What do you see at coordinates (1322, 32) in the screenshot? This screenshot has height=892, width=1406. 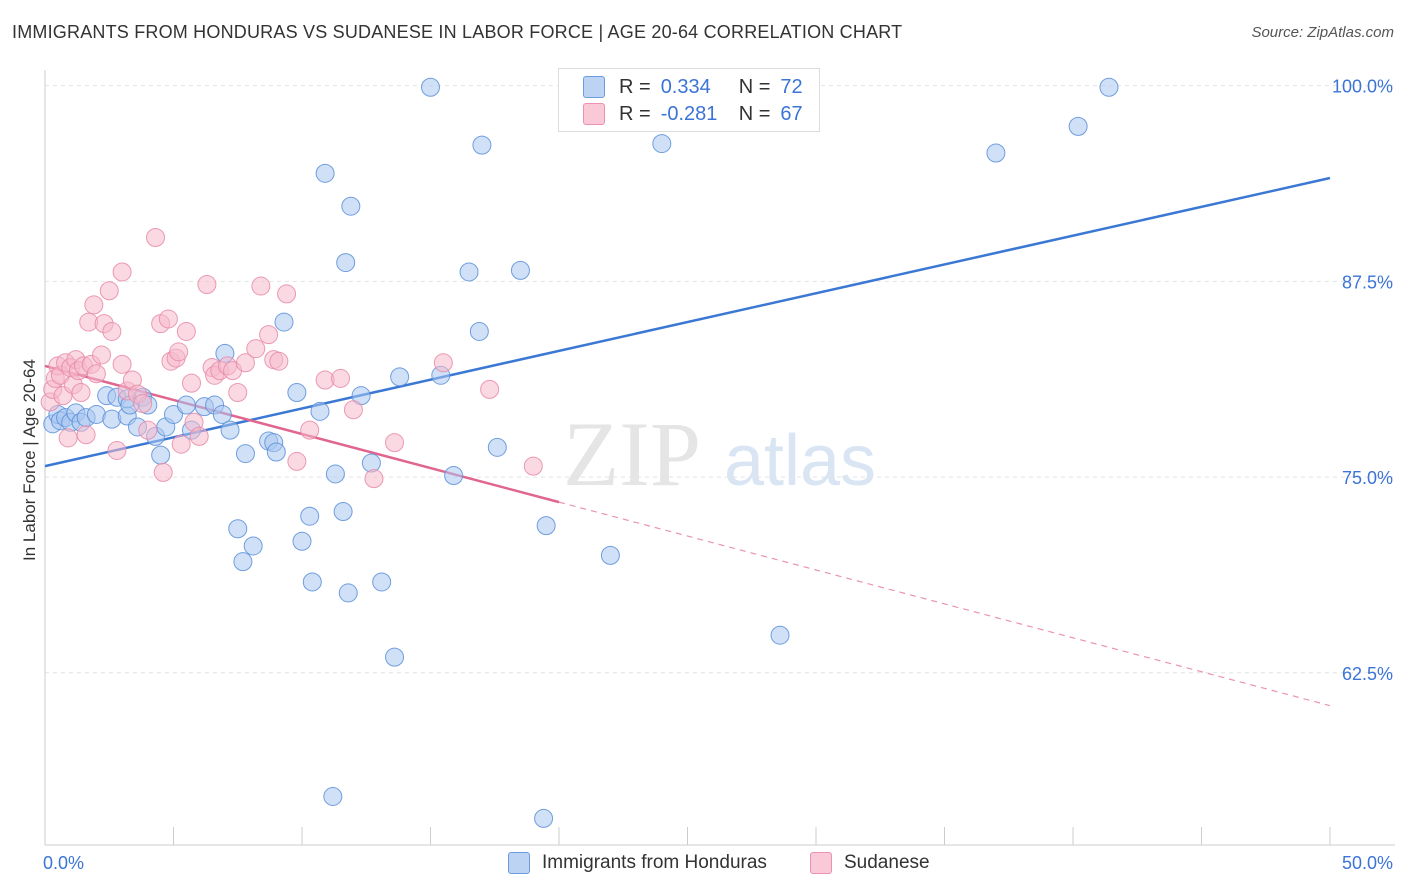 I see `source-label: Source: ZipAtlas.com` at bounding box center [1322, 32].